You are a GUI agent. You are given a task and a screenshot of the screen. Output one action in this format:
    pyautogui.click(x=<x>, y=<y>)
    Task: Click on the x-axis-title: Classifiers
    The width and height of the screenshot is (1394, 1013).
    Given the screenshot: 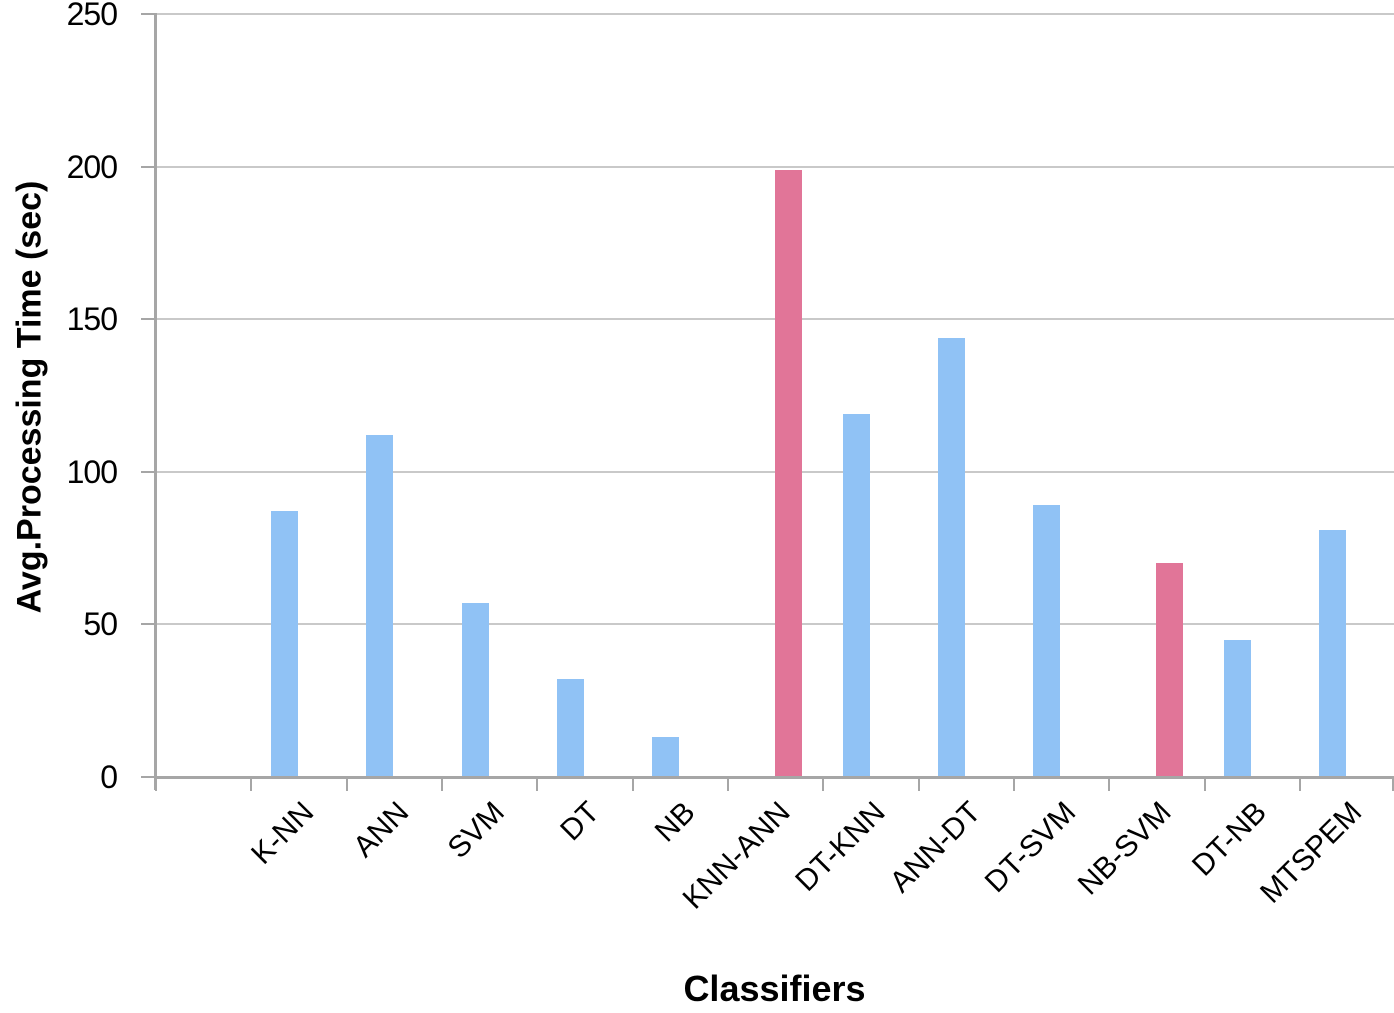 What is the action you would take?
    pyautogui.click(x=774, y=988)
    